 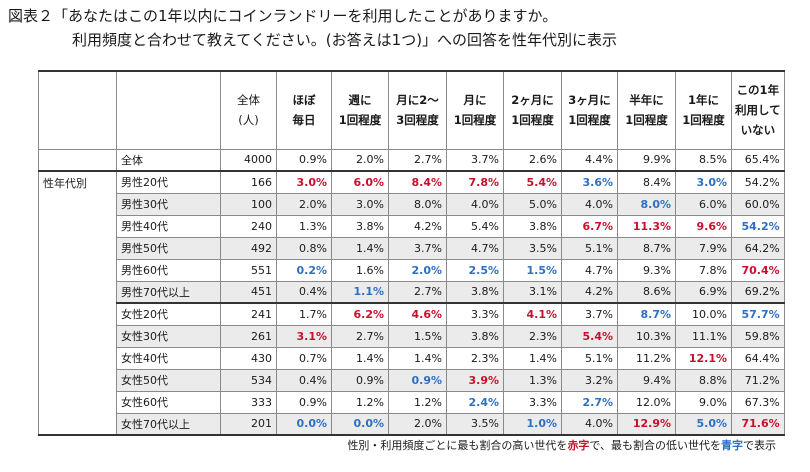 I want to click on note-text-post: で表示, so click(x=759, y=445).